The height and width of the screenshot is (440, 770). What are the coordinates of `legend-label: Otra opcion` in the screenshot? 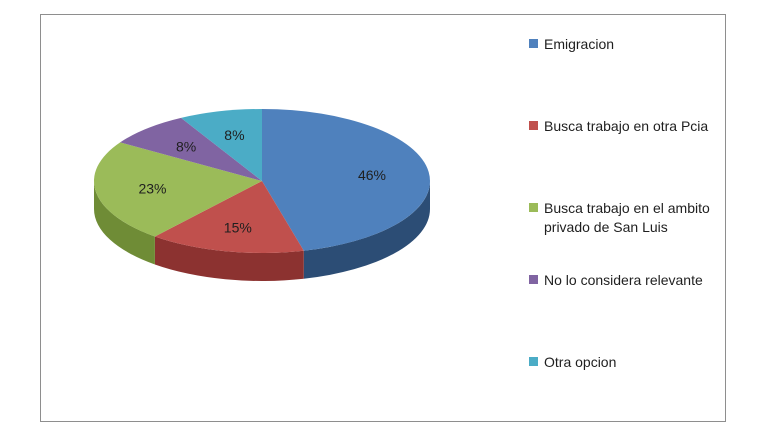 It's located at (580, 362).